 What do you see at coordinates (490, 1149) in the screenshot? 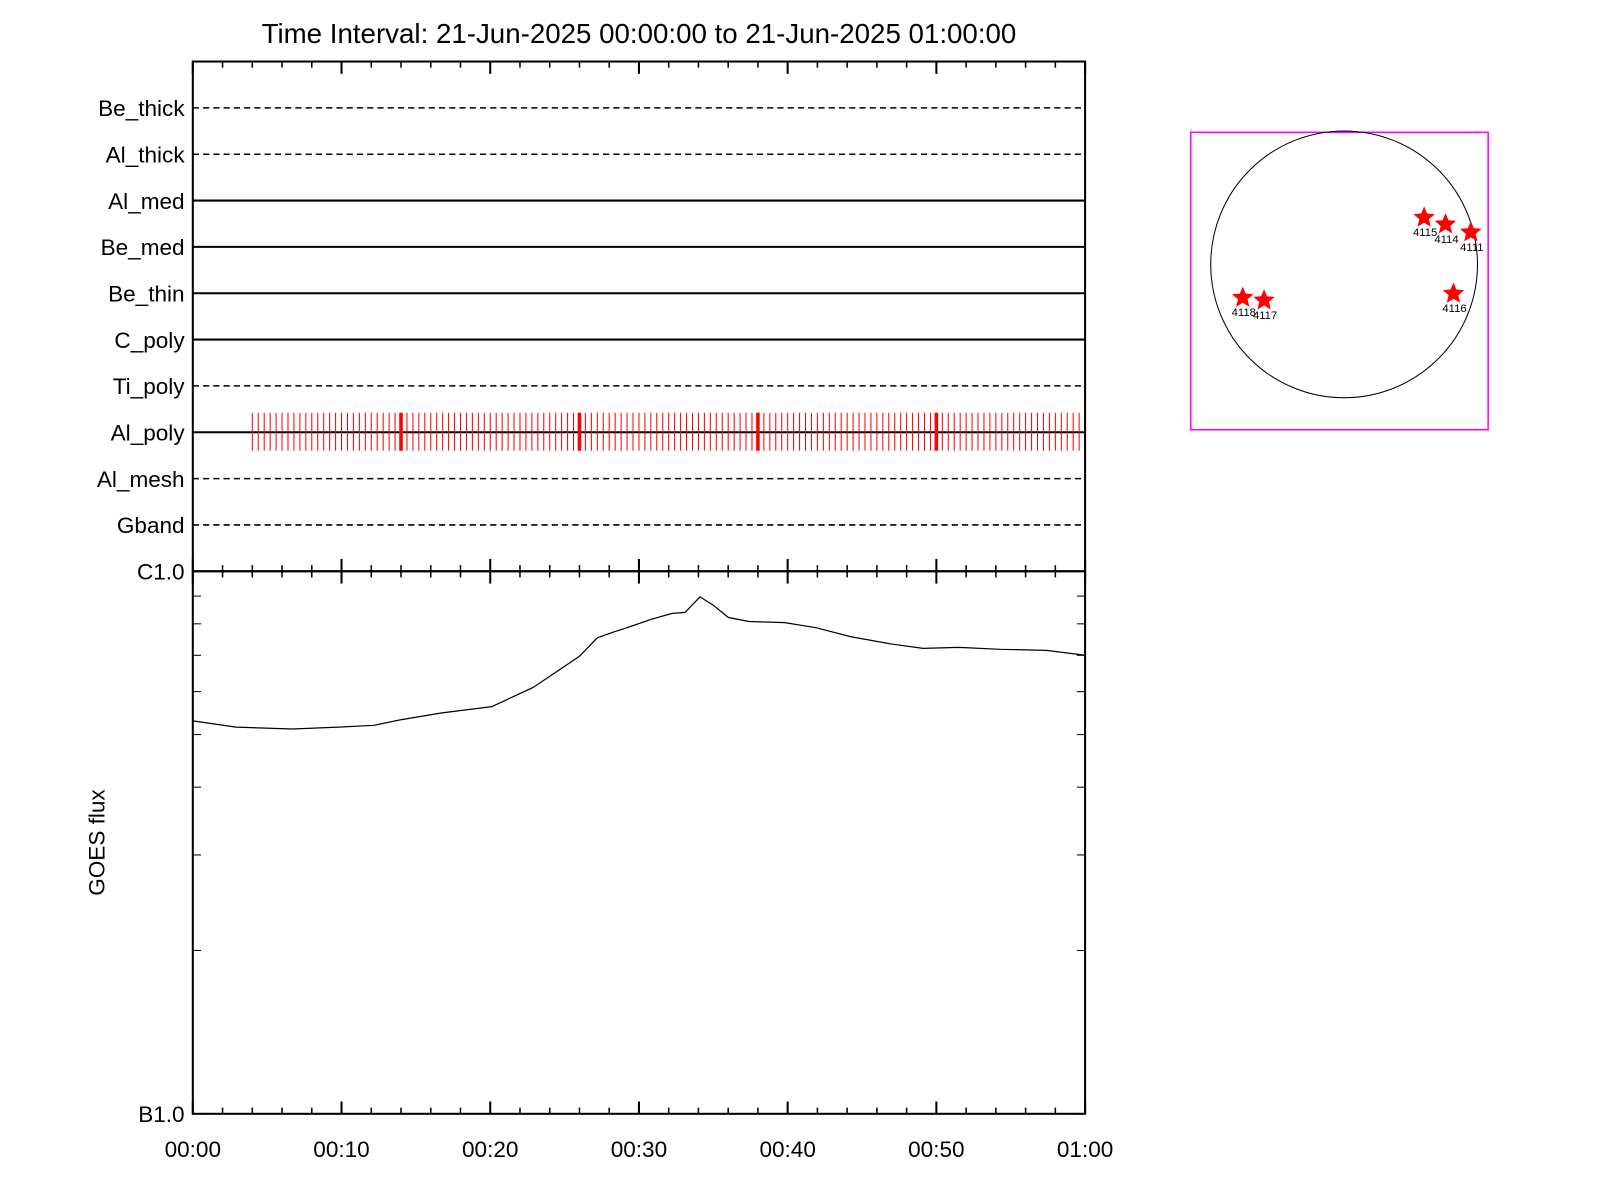
I see `x-tick-label: 00:20` at bounding box center [490, 1149].